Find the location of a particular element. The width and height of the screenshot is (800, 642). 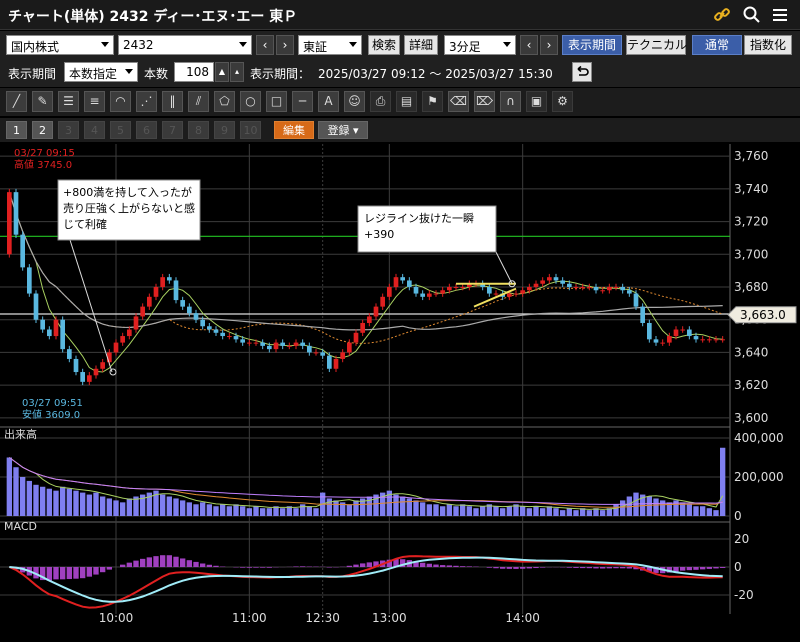

icon-tool-icon: ☺ is located at coordinates (354, 101).